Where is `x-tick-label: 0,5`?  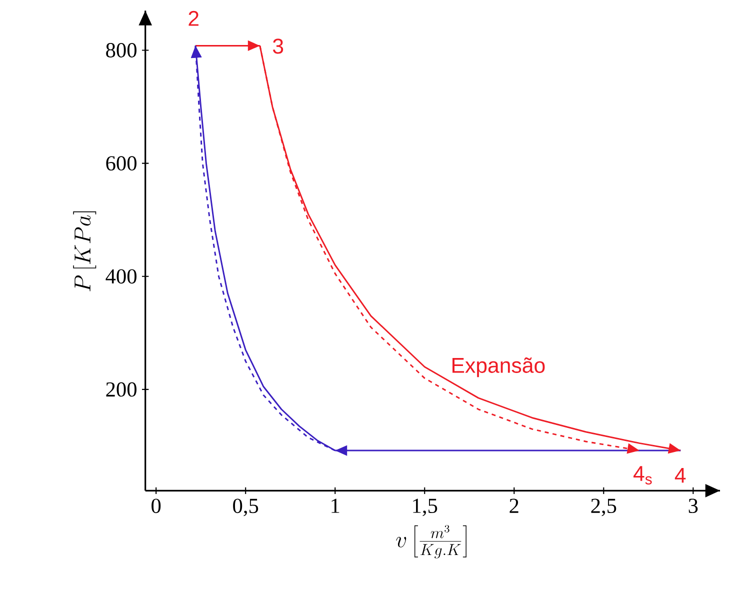
x-tick-label: 0,5 is located at coordinates (245, 507).